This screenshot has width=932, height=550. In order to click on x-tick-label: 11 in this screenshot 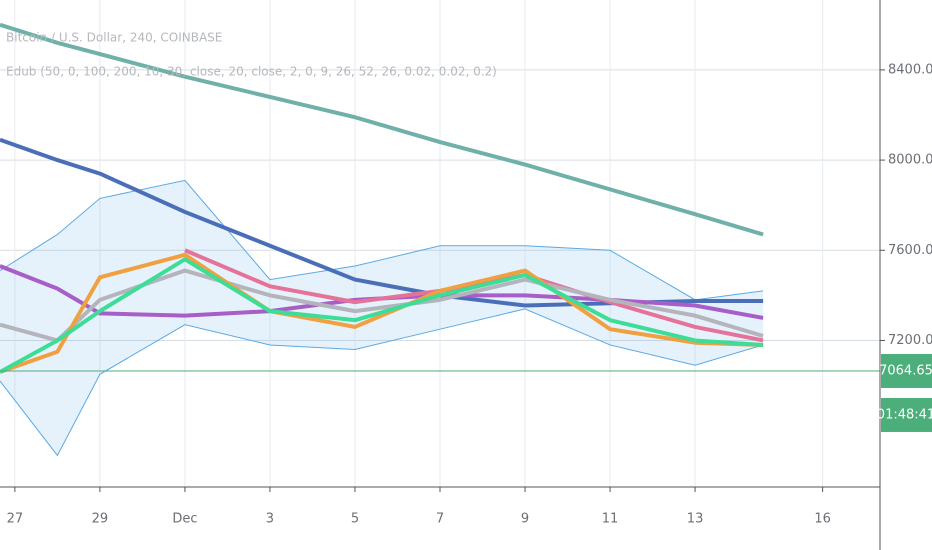, I will do `click(610, 519)`.